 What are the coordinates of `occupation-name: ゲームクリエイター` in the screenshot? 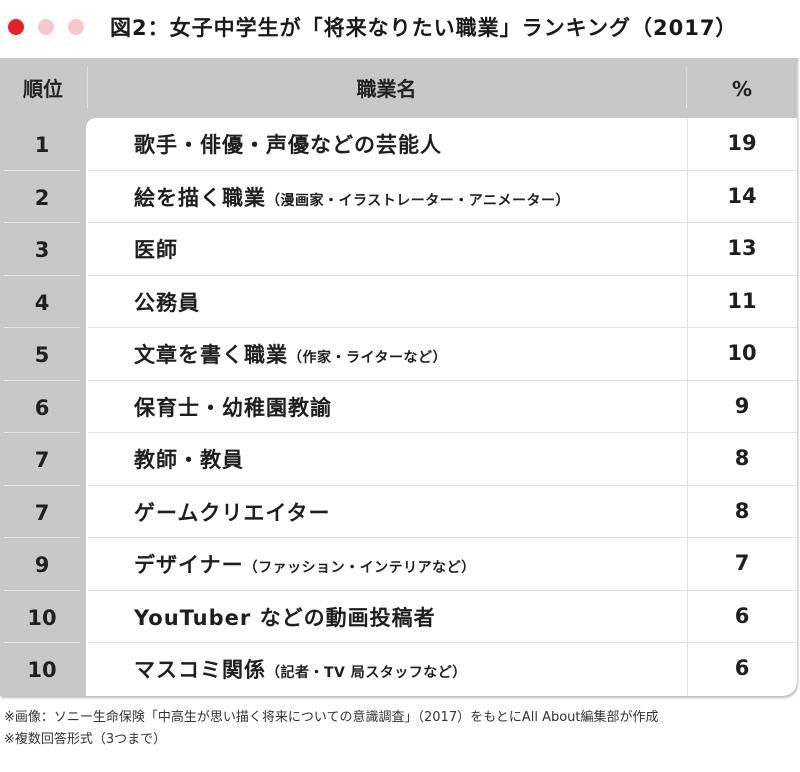 It's located at (232, 512).